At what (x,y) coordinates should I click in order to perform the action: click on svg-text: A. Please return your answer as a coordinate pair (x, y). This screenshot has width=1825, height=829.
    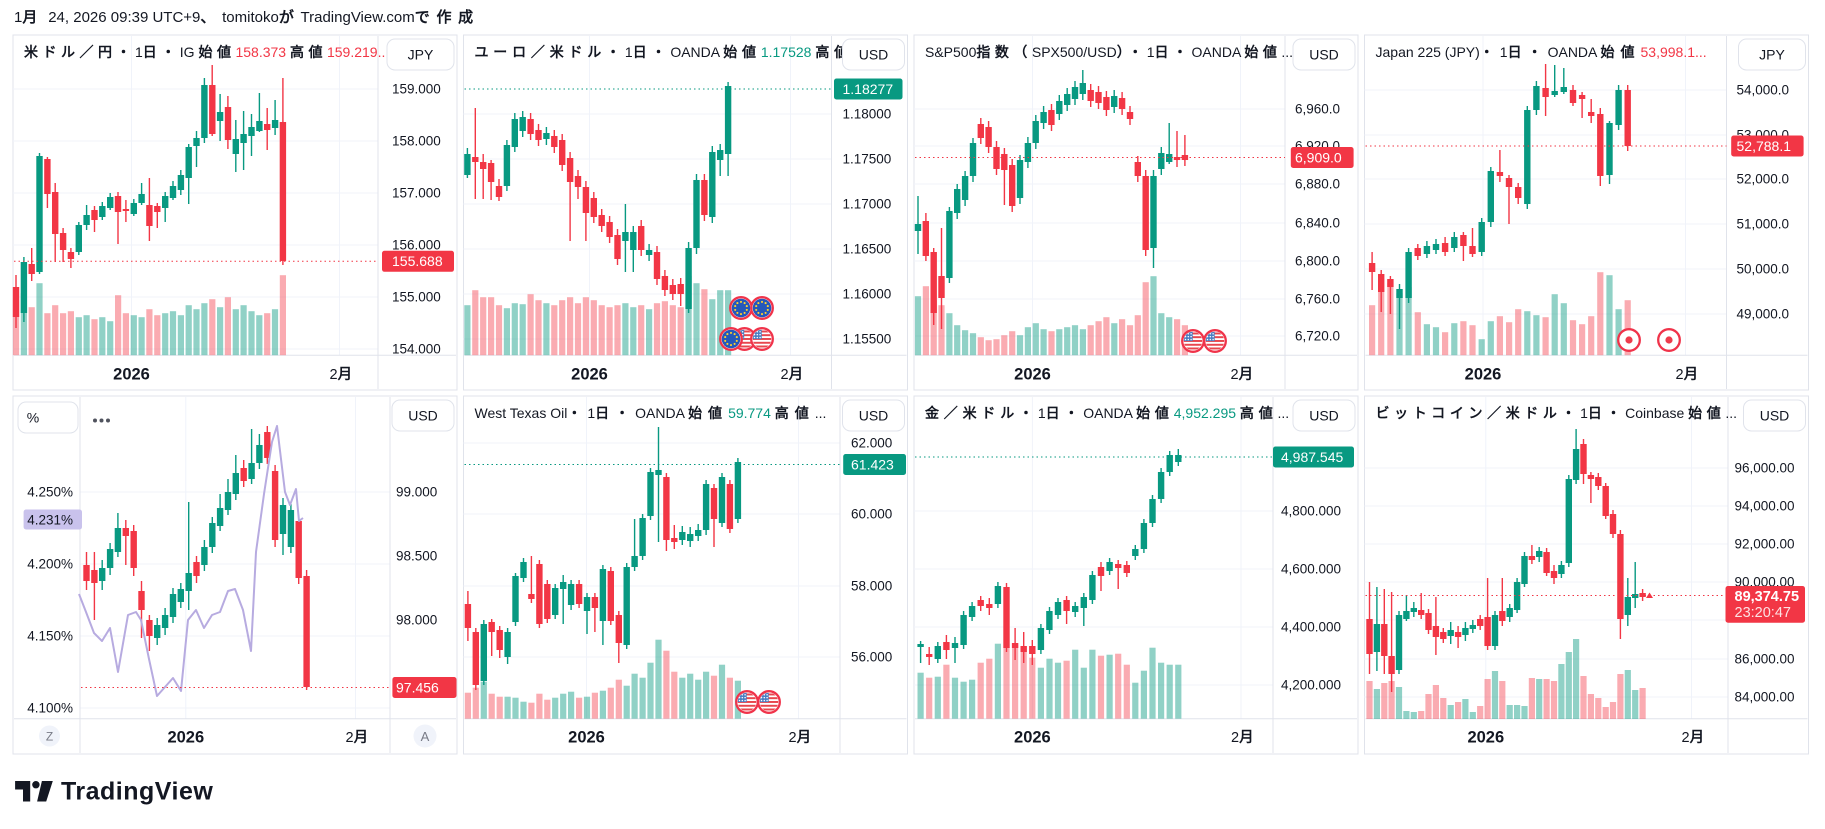
    Looking at the image, I should click on (425, 736).